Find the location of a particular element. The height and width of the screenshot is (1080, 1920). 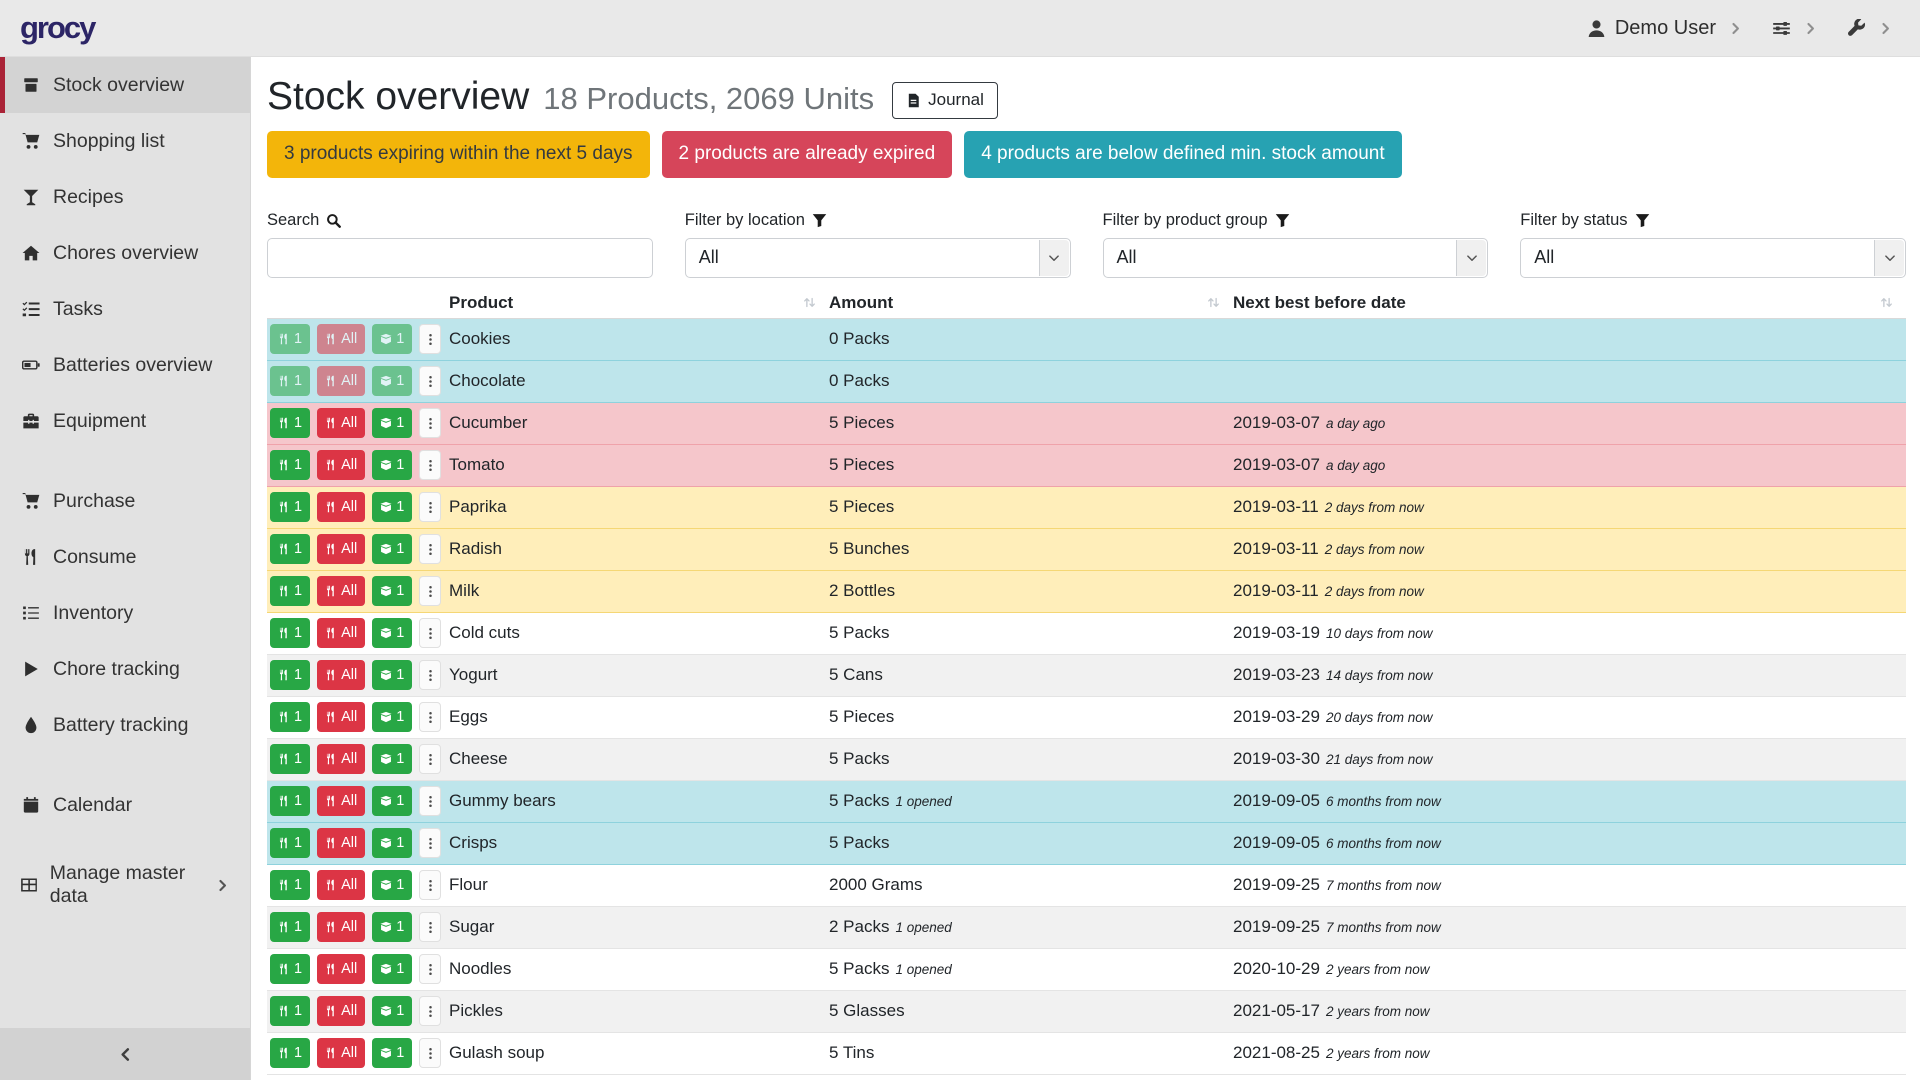

status-filter-select: All is located at coordinates (1713, 257).